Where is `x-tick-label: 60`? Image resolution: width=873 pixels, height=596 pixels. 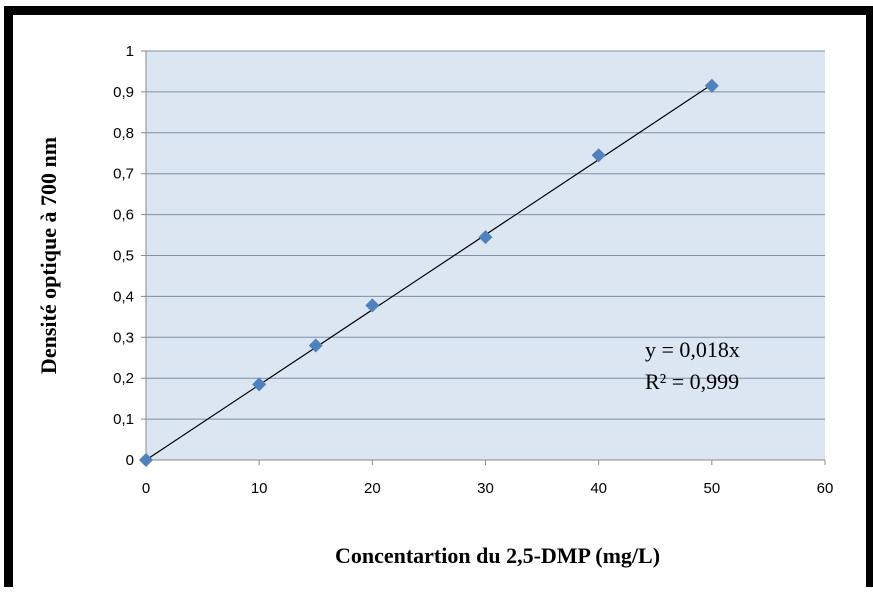
x-tick-label: 60 is located at coordinates (825, 488).